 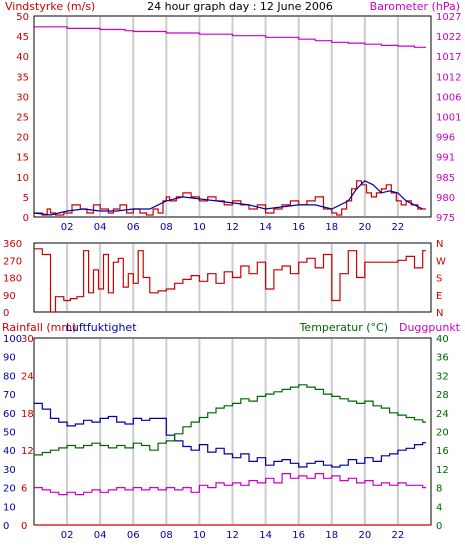 I want to click on wind-series-vindstyrke-m-s-, so click(x=230, y=198).